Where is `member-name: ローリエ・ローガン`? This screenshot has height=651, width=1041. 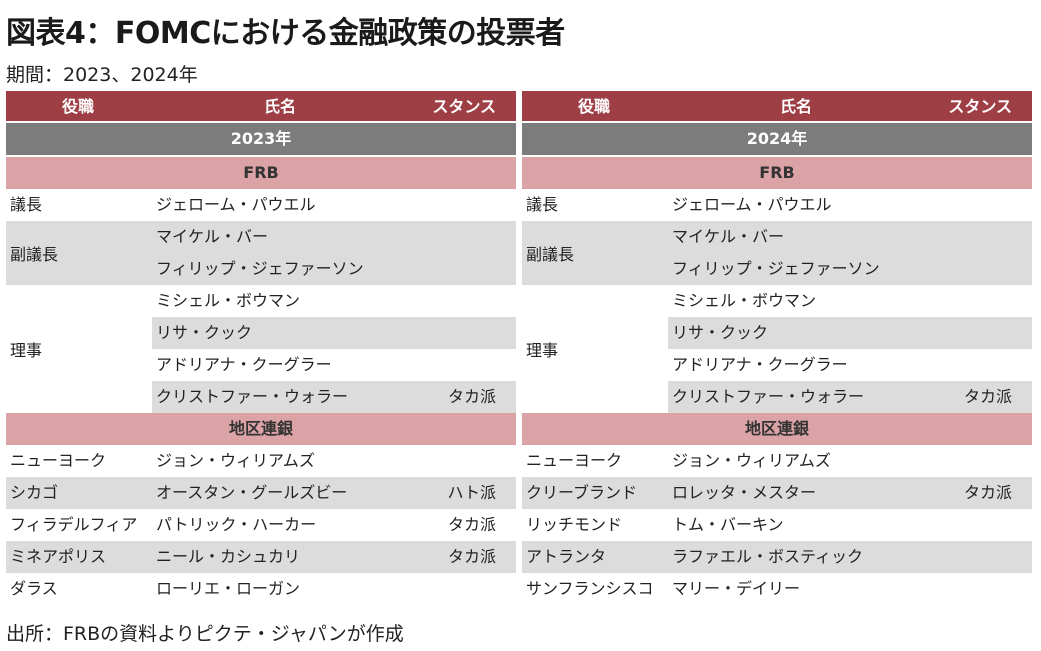
member-name: ローリエ・ローガン is located at coordinates (228, 588).